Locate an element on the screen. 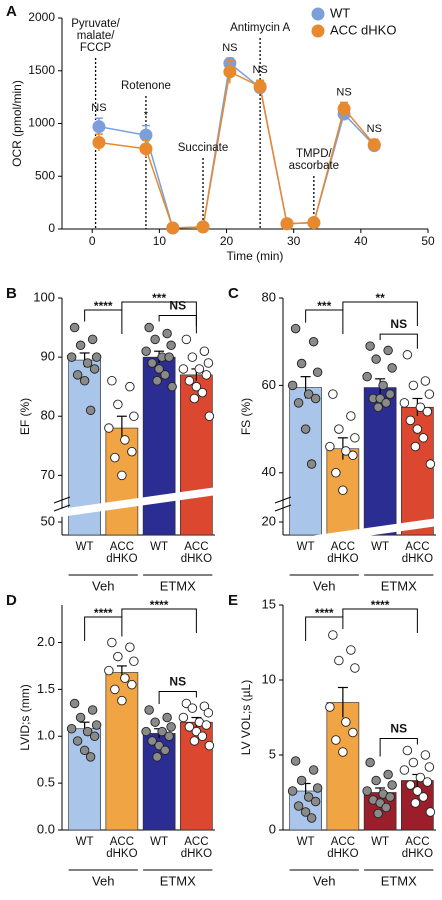 This screenshot has height=900, width=442. y-tick-label: 15 is located at coordinates (269, 603).